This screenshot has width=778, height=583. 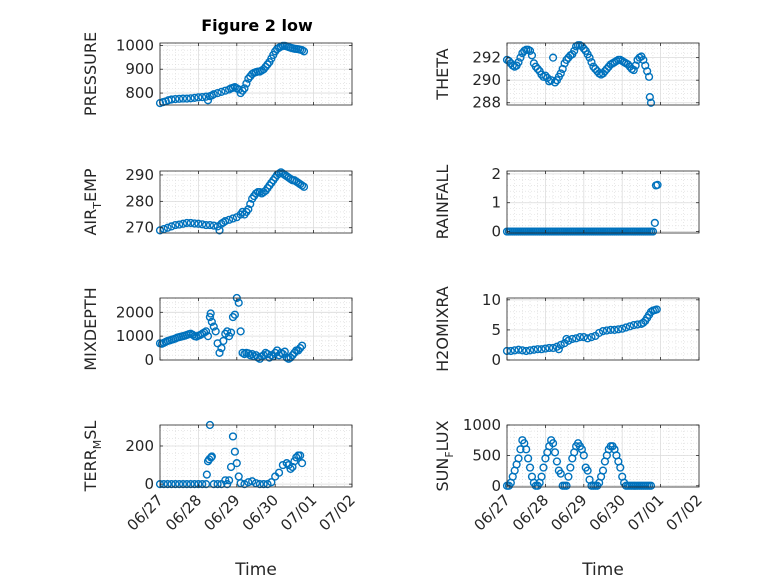 What do you see at coordinates (139, 228) in the screenshot?
I see `y-tick-label: 270` at bounding box center [139, 228].